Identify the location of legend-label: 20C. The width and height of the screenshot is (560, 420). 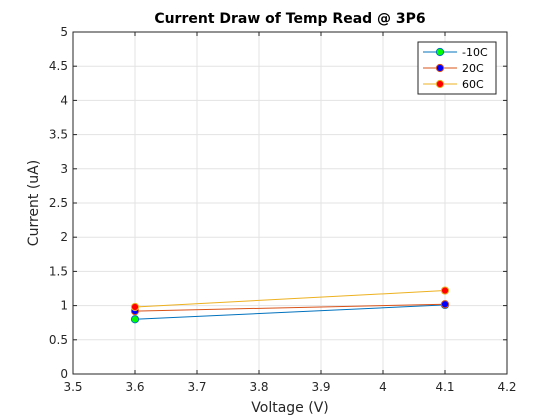
(473, 68).